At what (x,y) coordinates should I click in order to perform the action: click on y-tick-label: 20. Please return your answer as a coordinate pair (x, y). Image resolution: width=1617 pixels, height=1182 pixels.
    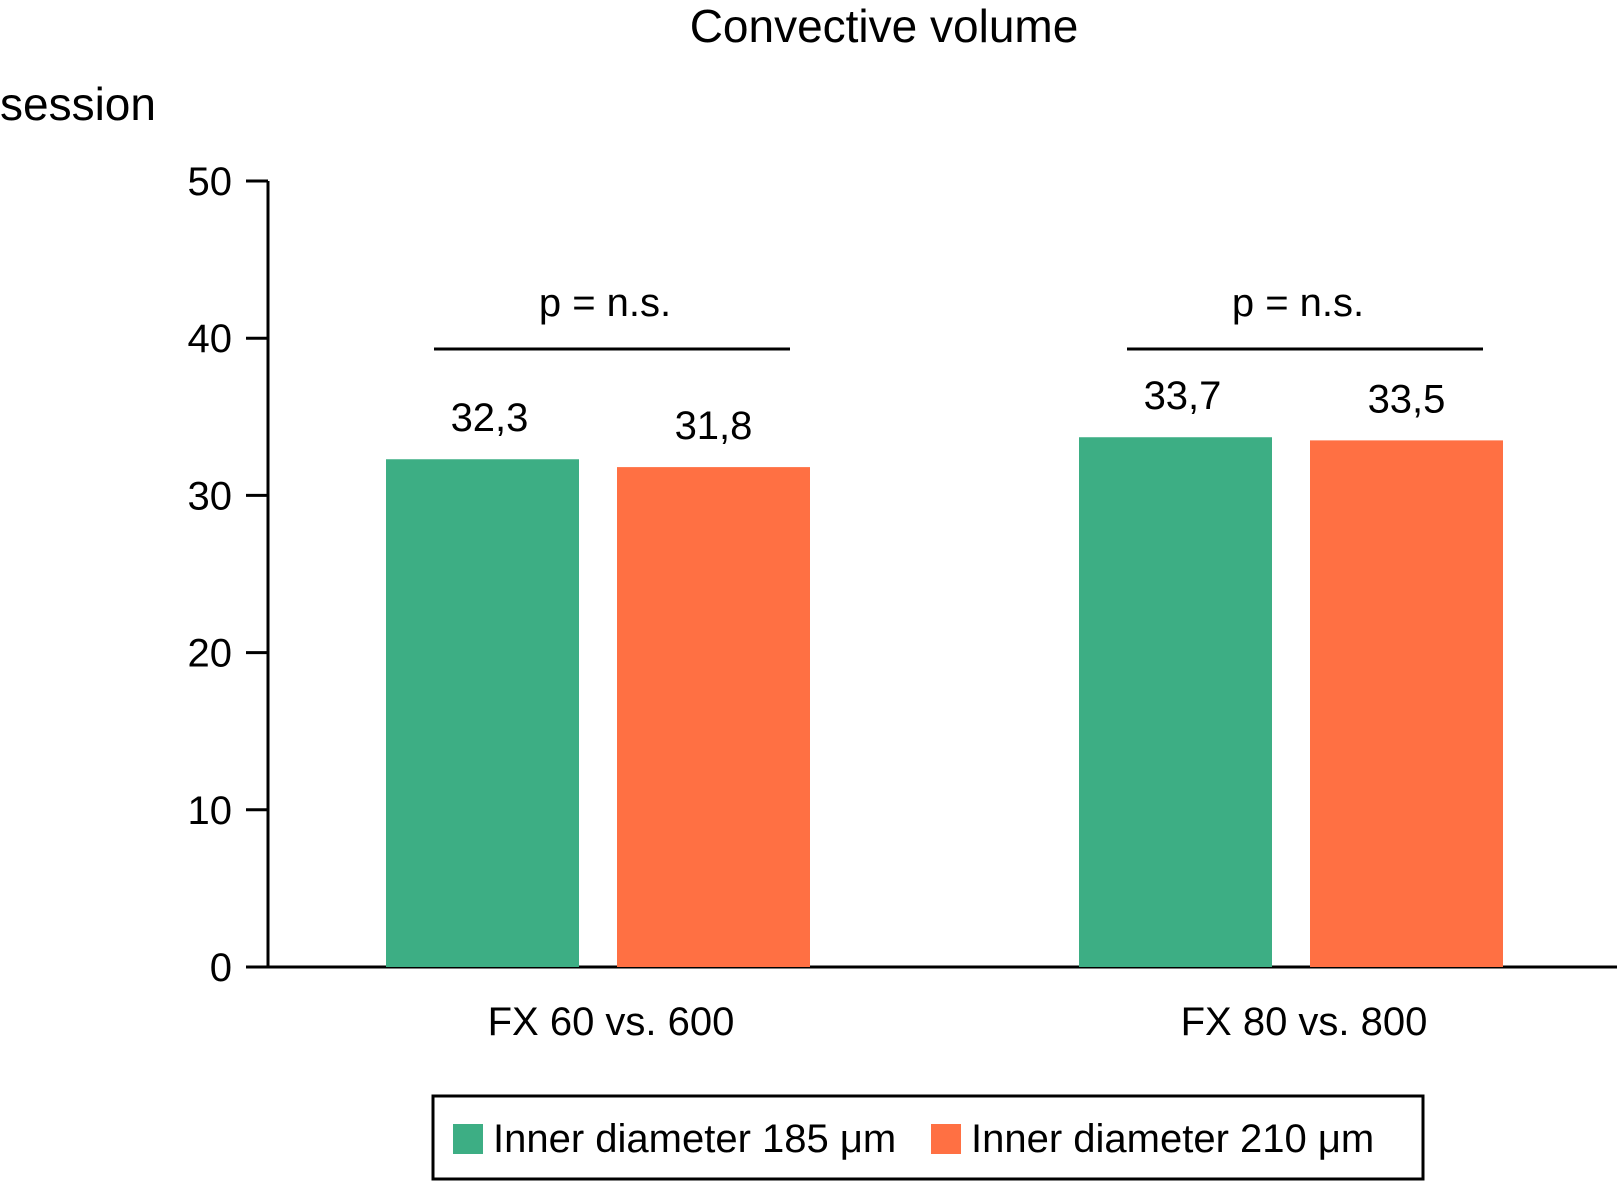
    Looking at the image, I should click on (210, 654).